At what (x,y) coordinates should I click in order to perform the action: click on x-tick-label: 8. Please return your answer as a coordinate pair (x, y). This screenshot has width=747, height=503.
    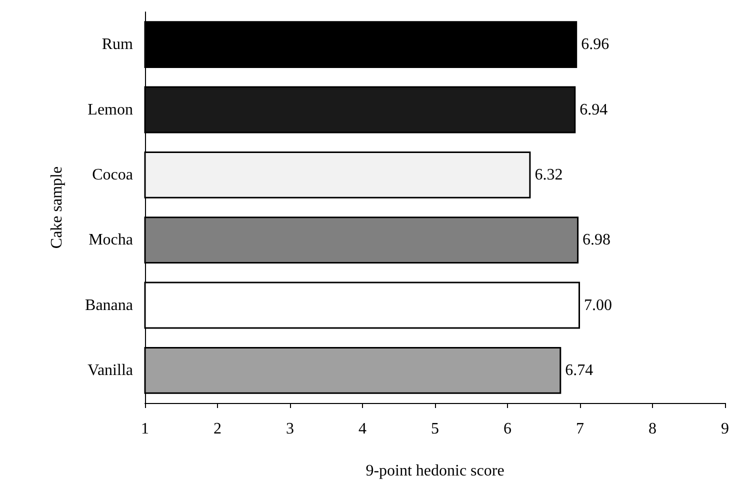
    Looking at the image, I should click on (652, 429).